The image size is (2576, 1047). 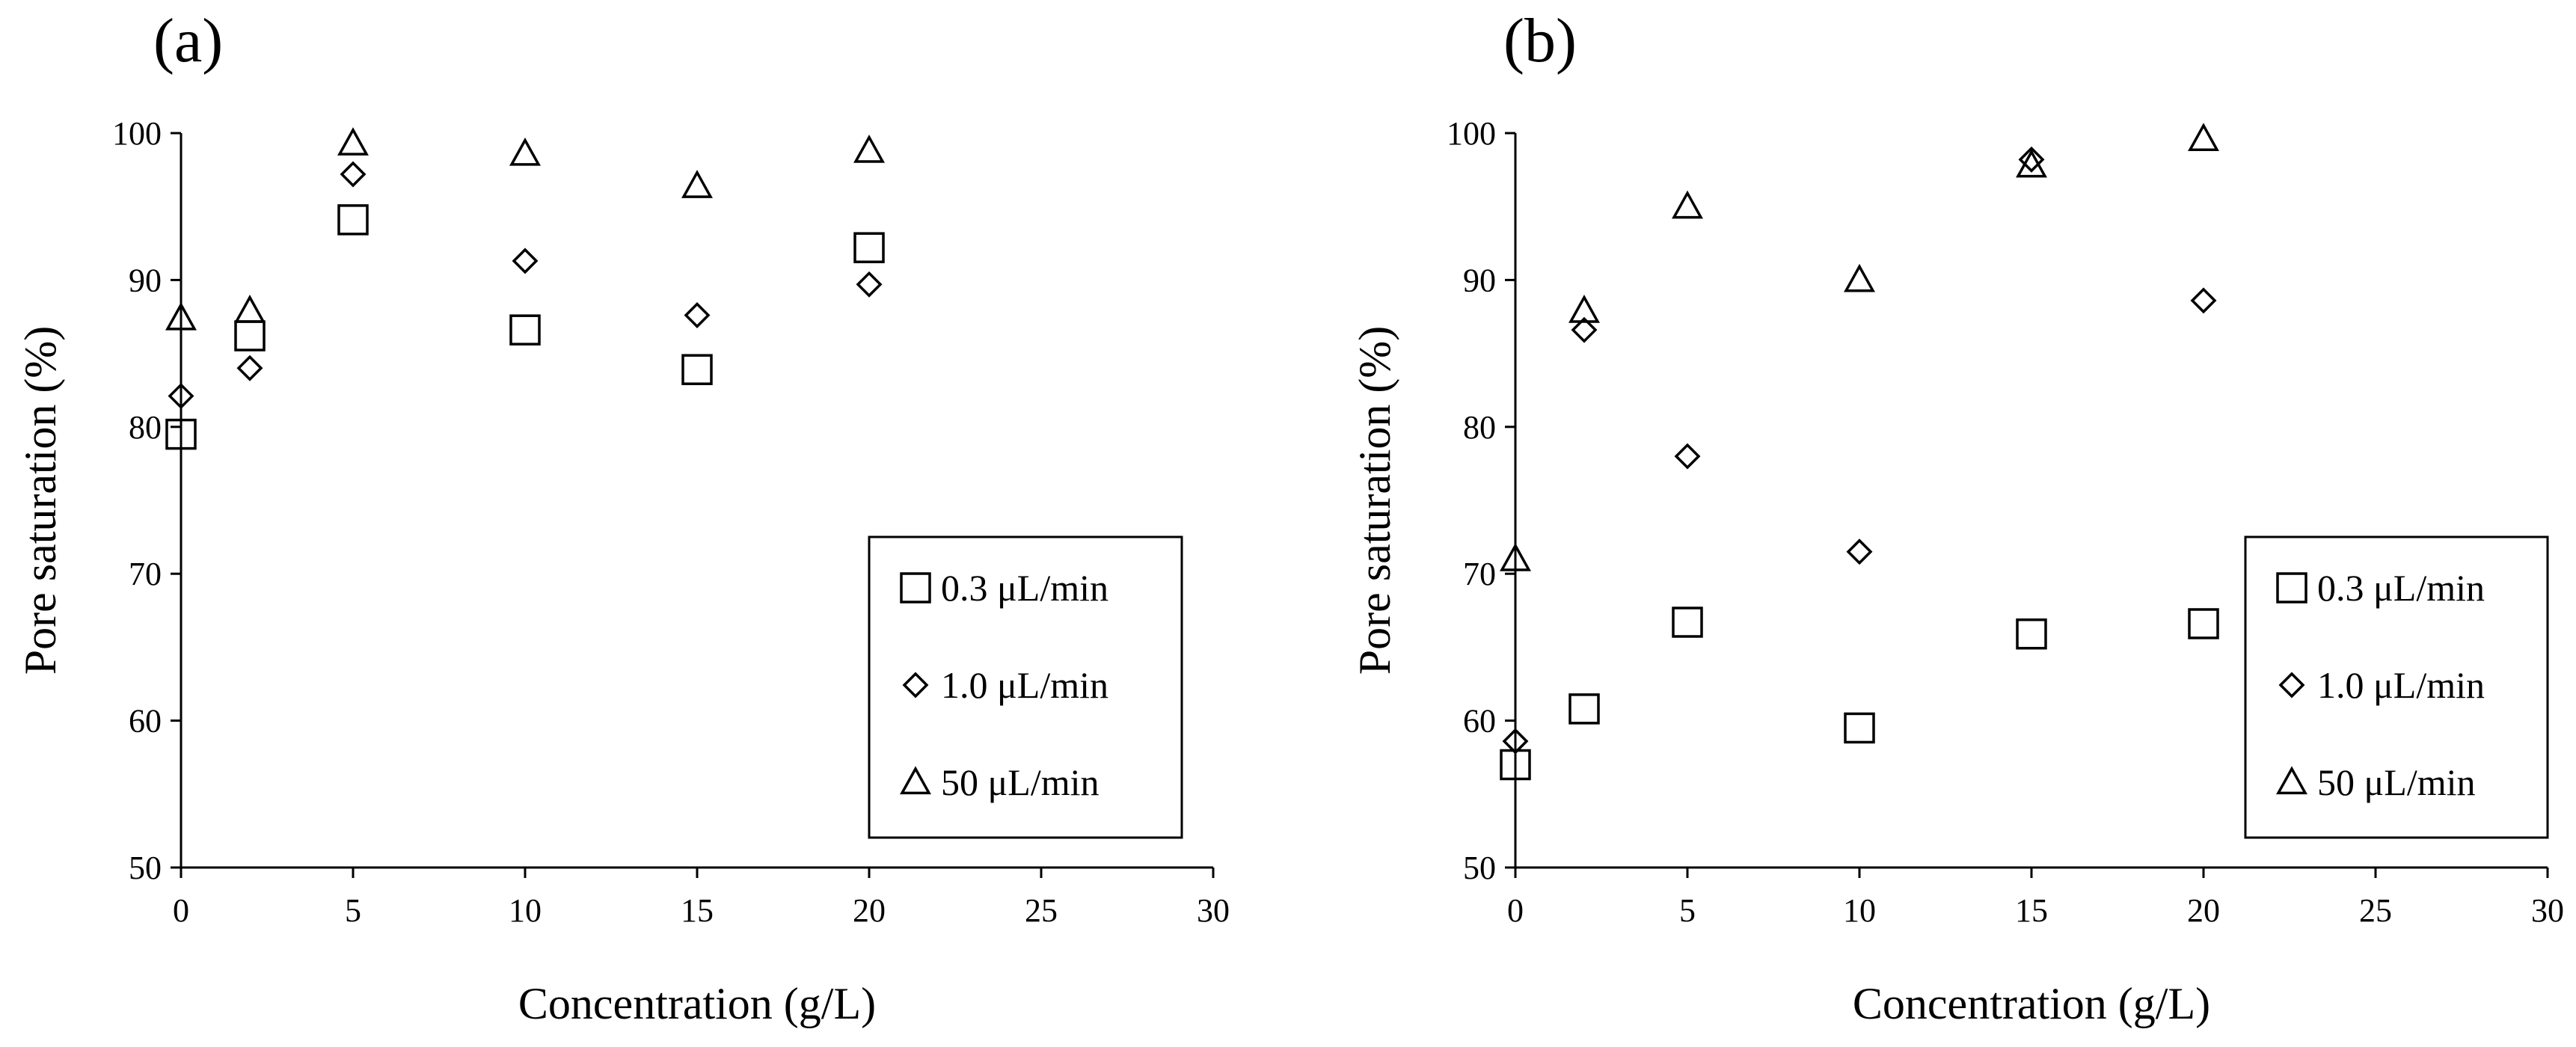 What do you see at coordinates (1687, 910) in the screenshot?
I see `x-tick-label-b: 5` at bounding box center [1687, 910].